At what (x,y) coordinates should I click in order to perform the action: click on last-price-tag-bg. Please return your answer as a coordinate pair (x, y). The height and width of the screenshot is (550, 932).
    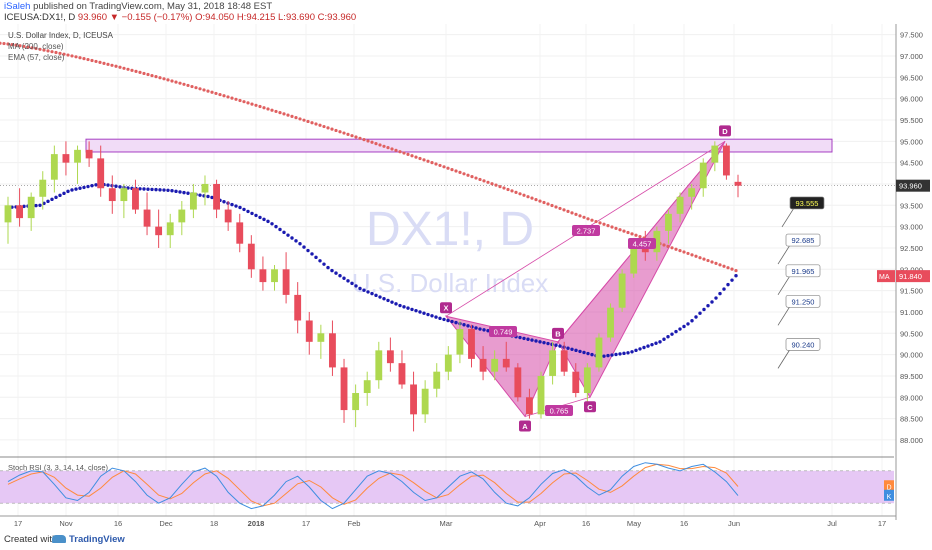
    Looking at the image, I should click on (913, 185).